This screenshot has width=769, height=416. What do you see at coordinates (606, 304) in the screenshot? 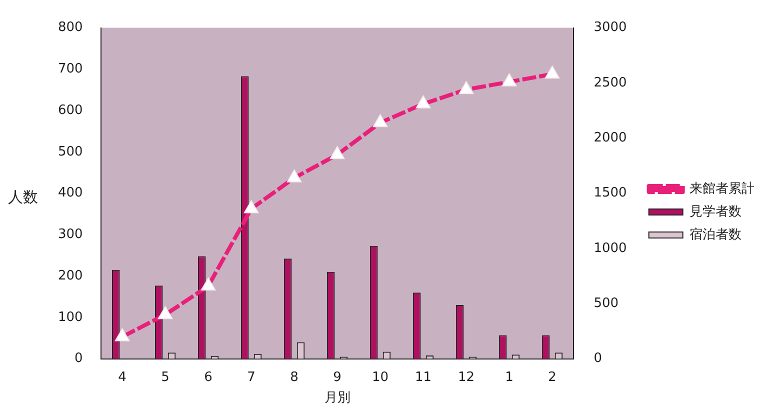
I see `y2-tick-label: 500` at bounding box center [606, 304].